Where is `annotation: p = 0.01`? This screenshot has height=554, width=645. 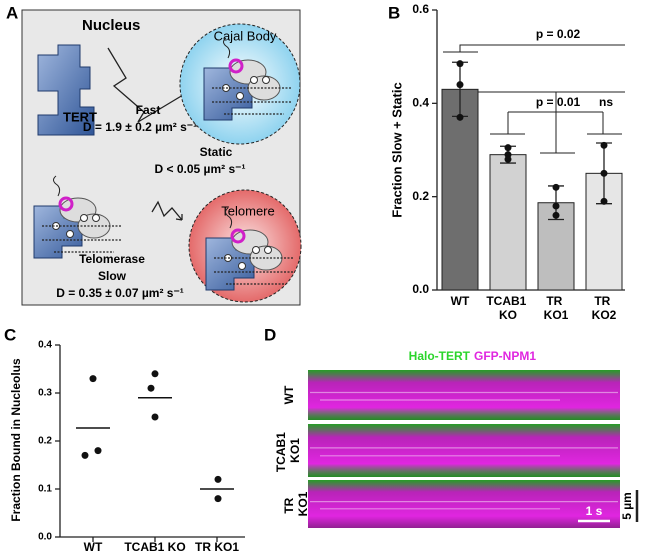
annotation: p = 0.01 is located at coordinates (558, 102).